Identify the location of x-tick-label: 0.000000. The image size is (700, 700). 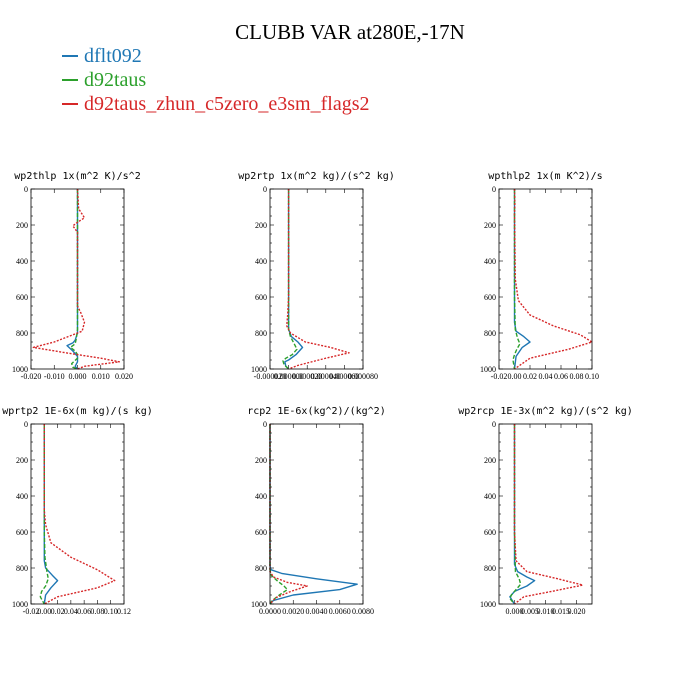
(289, 376).